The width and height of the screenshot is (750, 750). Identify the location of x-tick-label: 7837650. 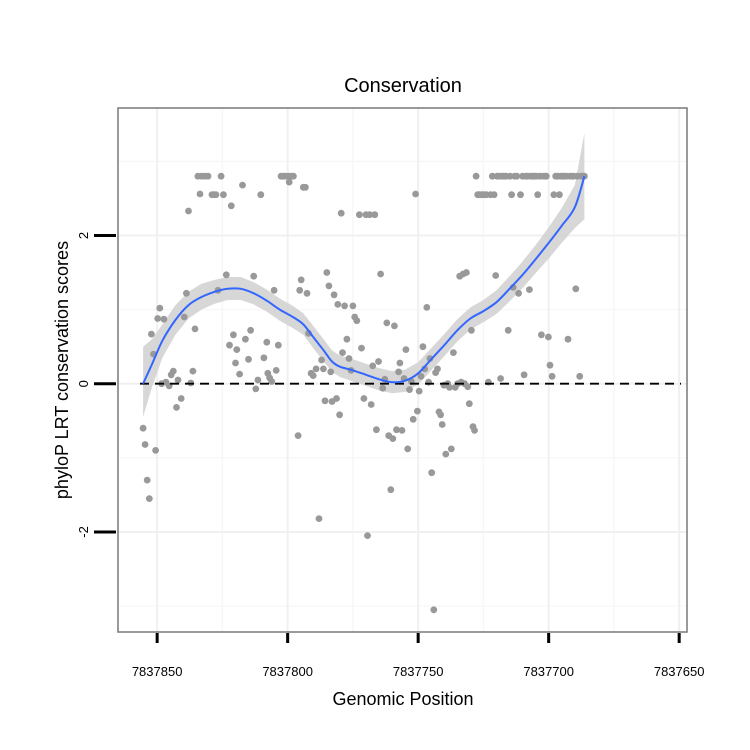
(679, 671).